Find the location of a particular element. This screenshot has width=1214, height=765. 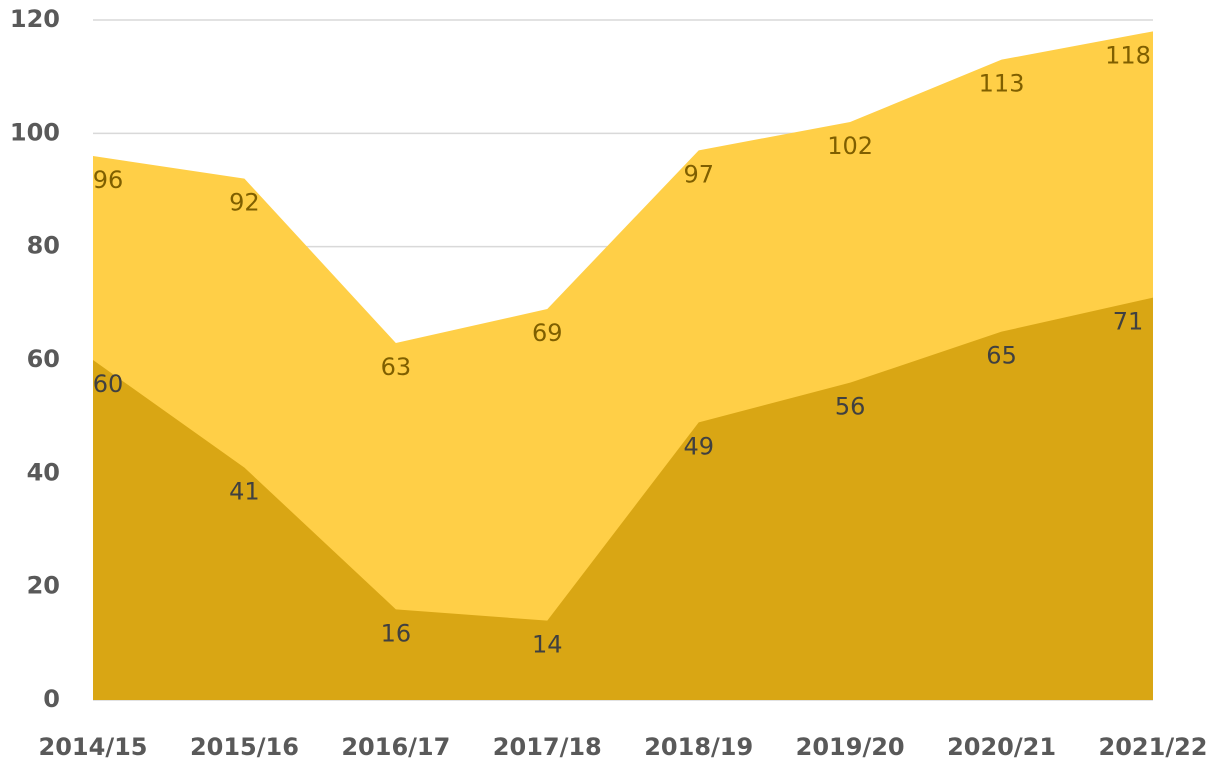

y-tick-label: 80 is located at coordinates (43, 246).